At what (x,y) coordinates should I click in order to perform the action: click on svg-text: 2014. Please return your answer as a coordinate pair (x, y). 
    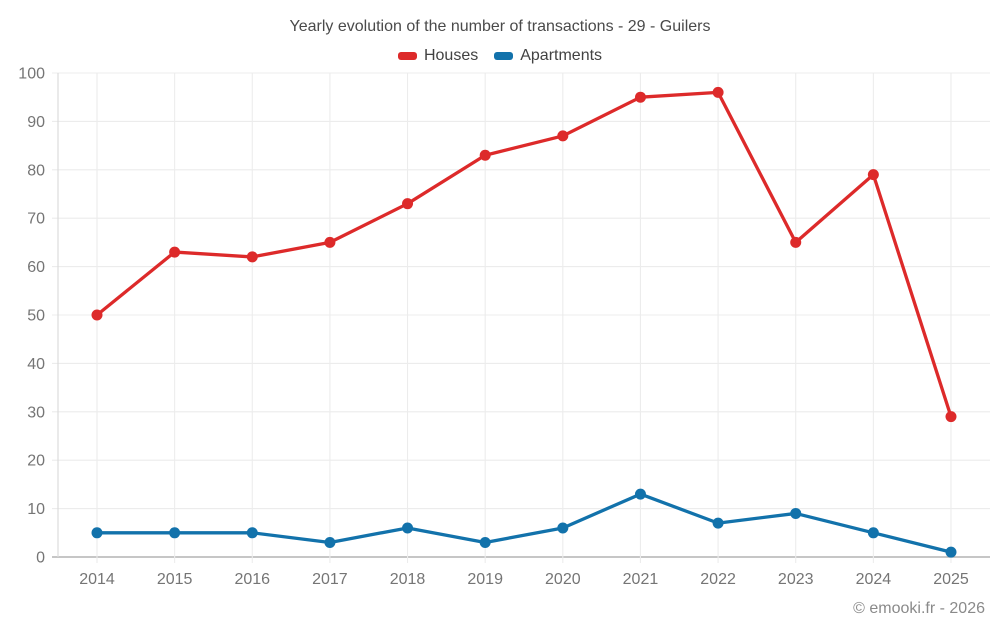
    Looking at the image, I should click on (97, 579).